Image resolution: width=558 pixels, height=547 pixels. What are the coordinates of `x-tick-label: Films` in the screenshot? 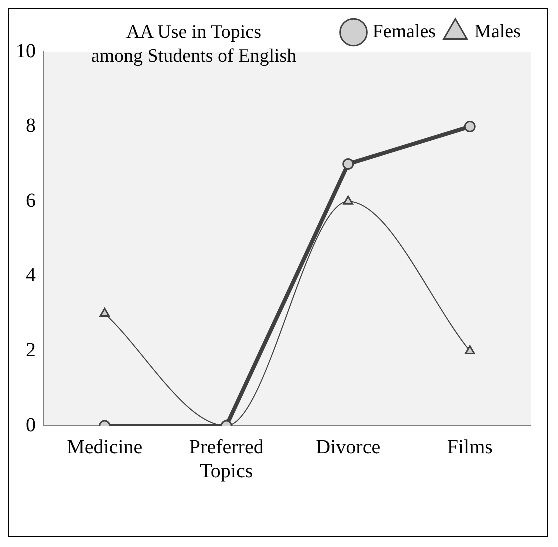 It's located at (470, 447).